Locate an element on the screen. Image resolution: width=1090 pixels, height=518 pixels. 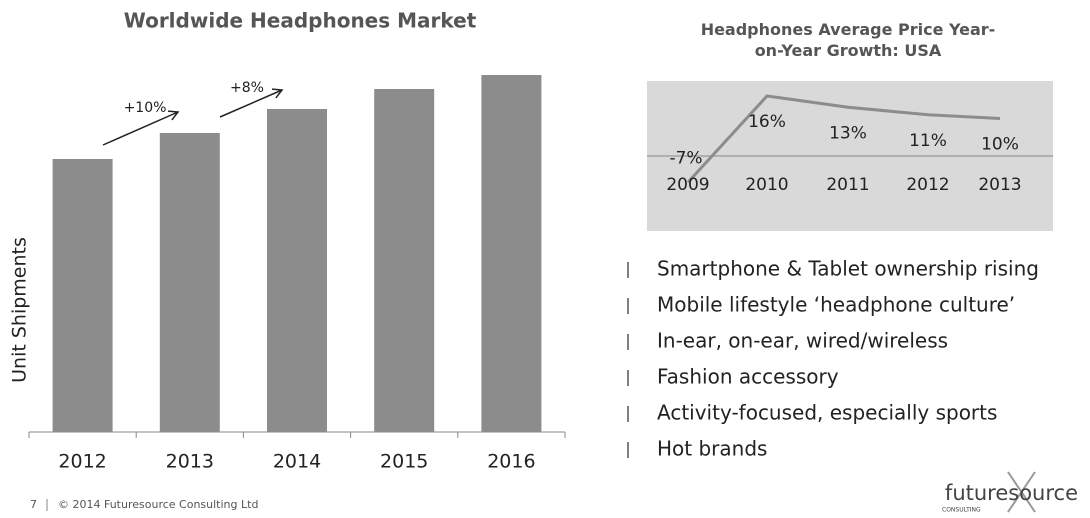
annotation: +10% is located at coordinates (145, 108).